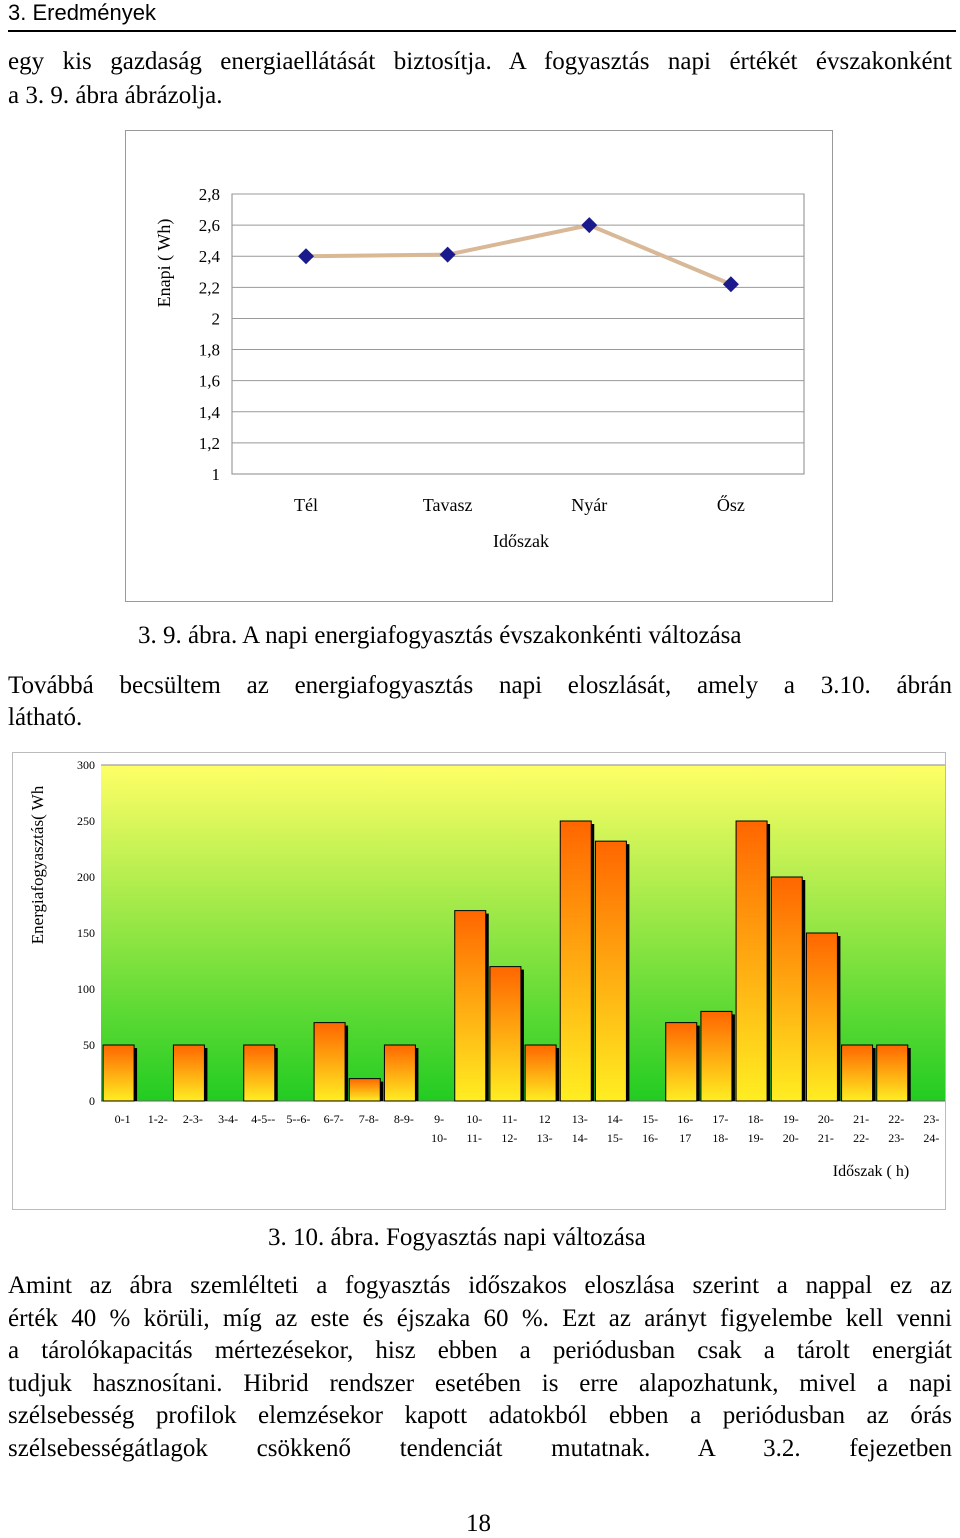 This screenshot has height=1538, width=960. What do you see at coordinates (86, 765) in the screenshot?
I see `y-tick-label: 300` at bounding box center [86, 765].